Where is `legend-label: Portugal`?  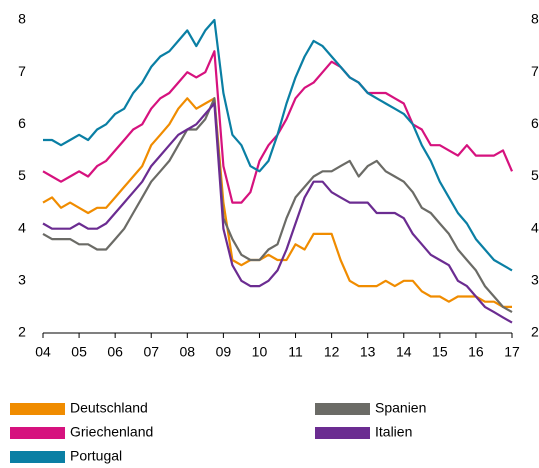 legend-label: Portugal is located at coordinates (96, 456).